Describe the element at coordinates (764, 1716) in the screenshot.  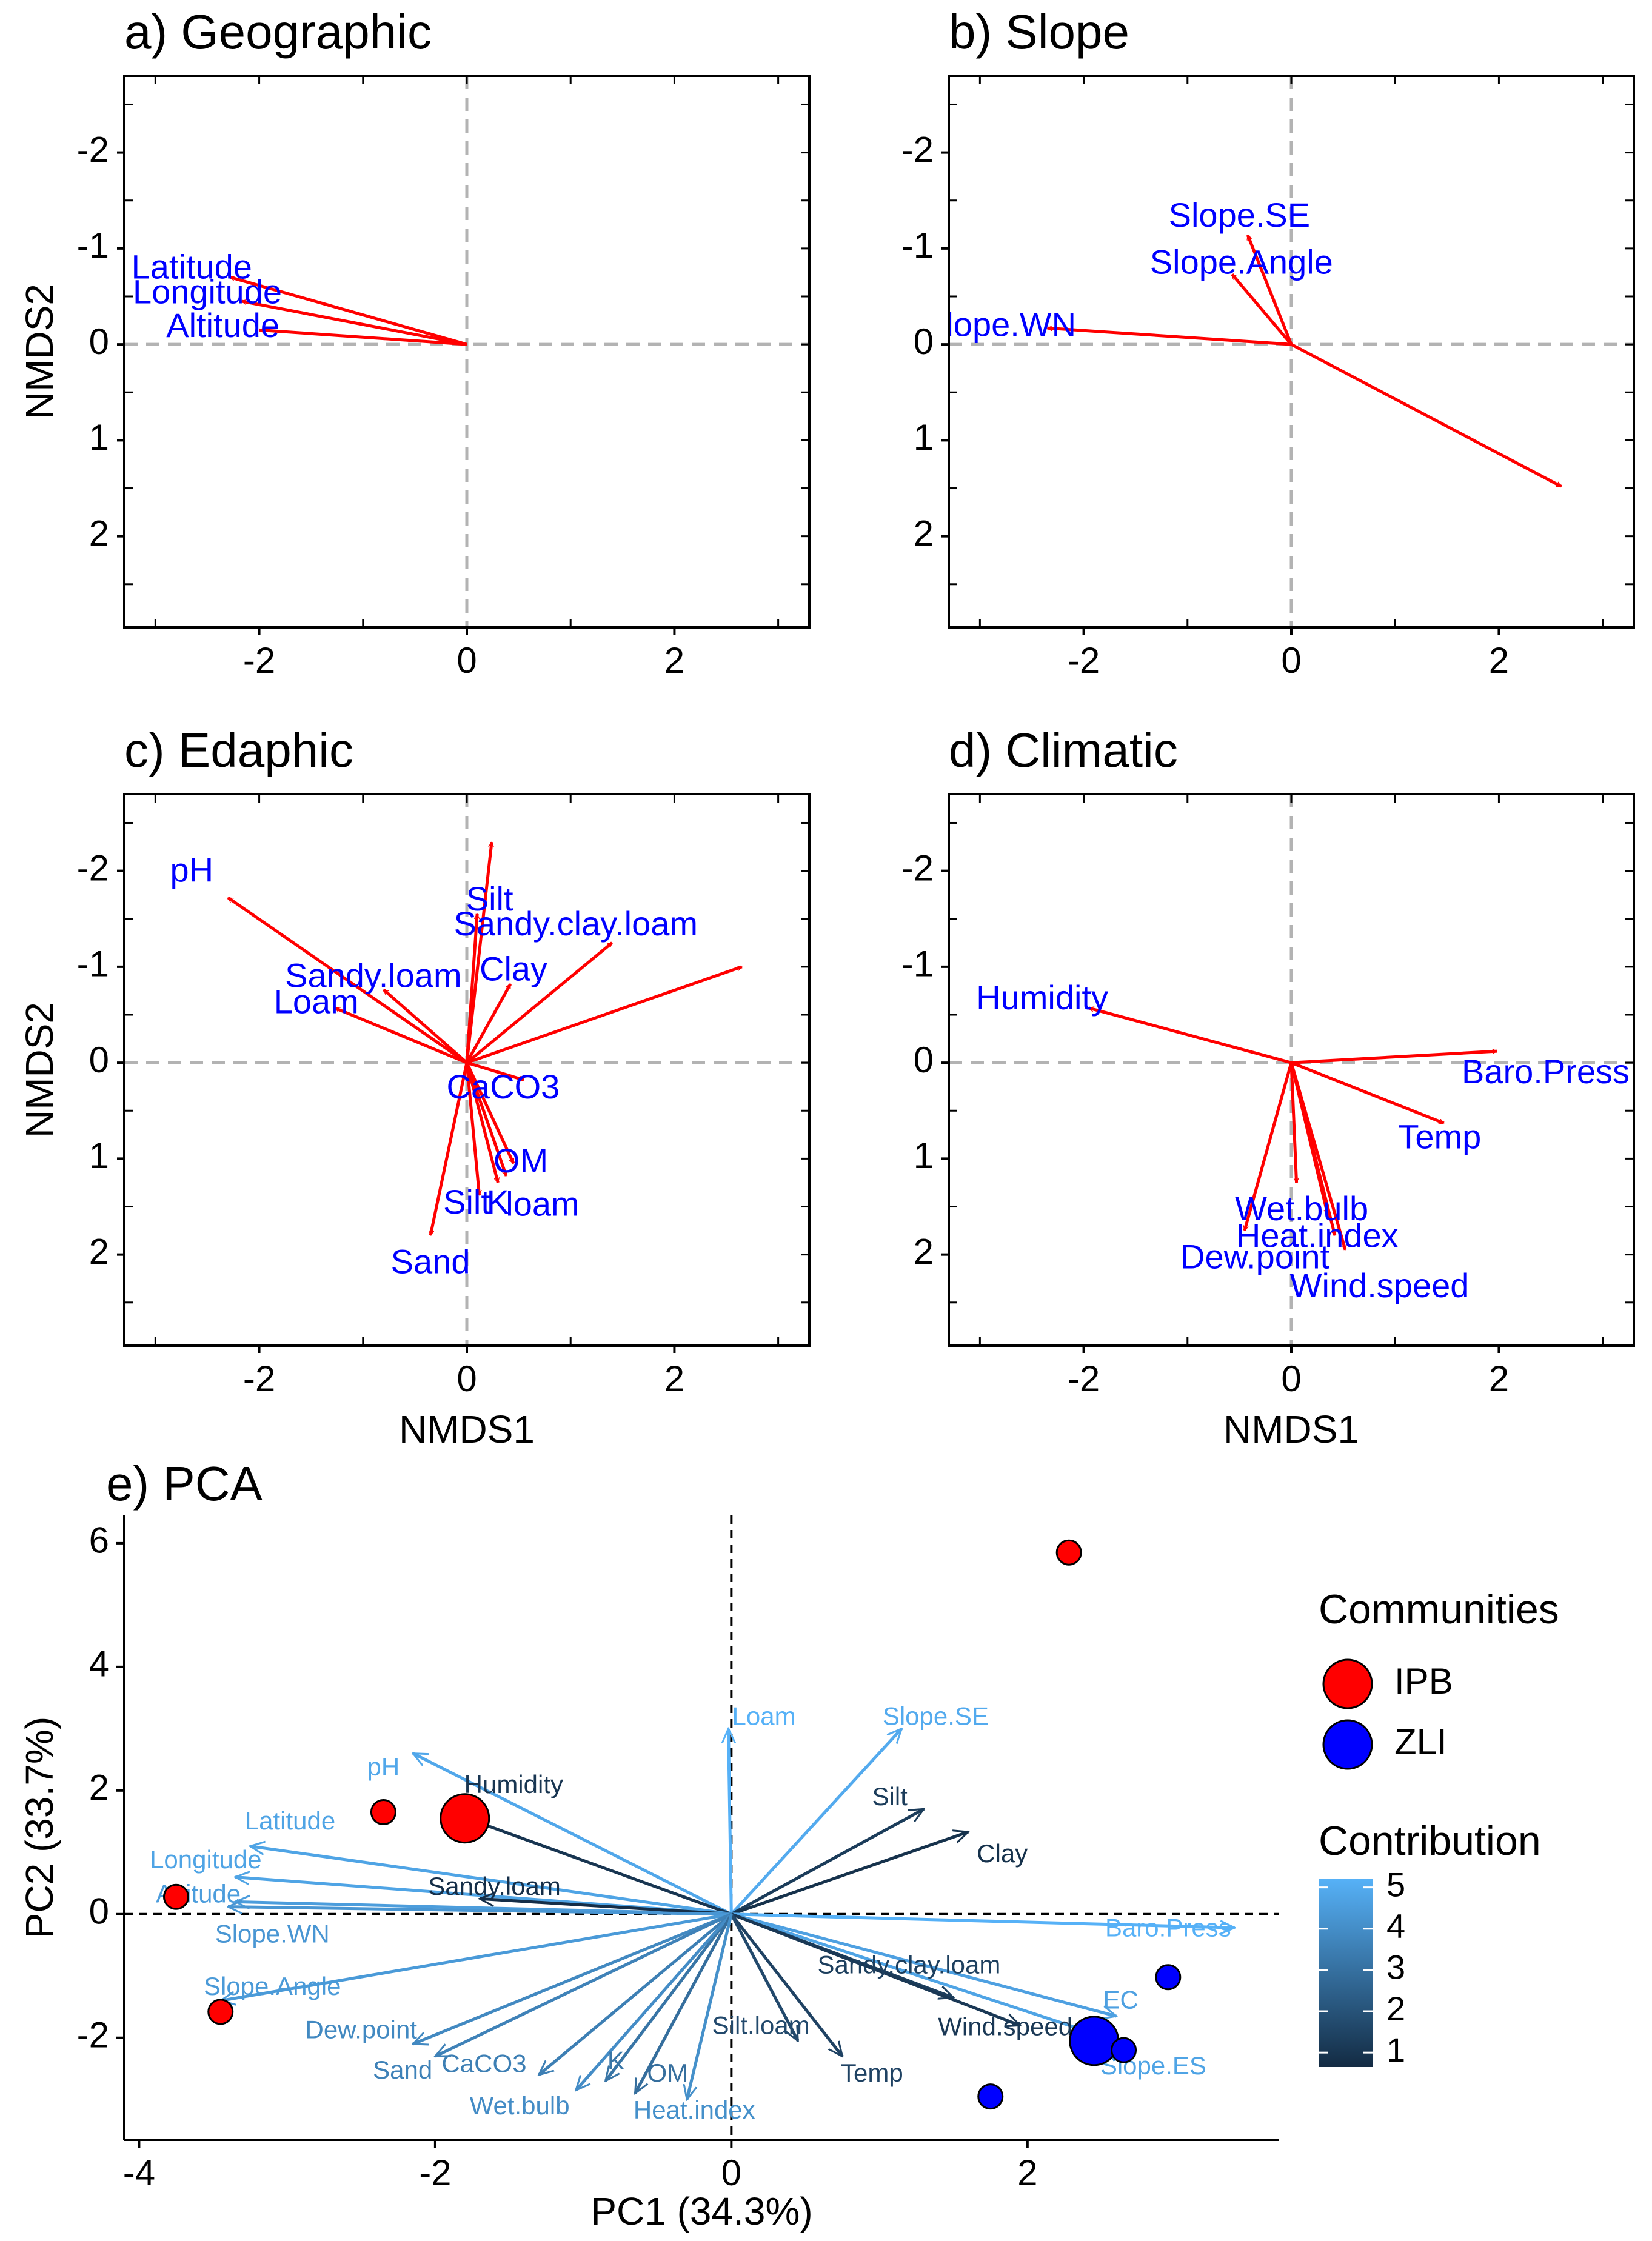
I see `pca-vector-label: Loam` at that location.